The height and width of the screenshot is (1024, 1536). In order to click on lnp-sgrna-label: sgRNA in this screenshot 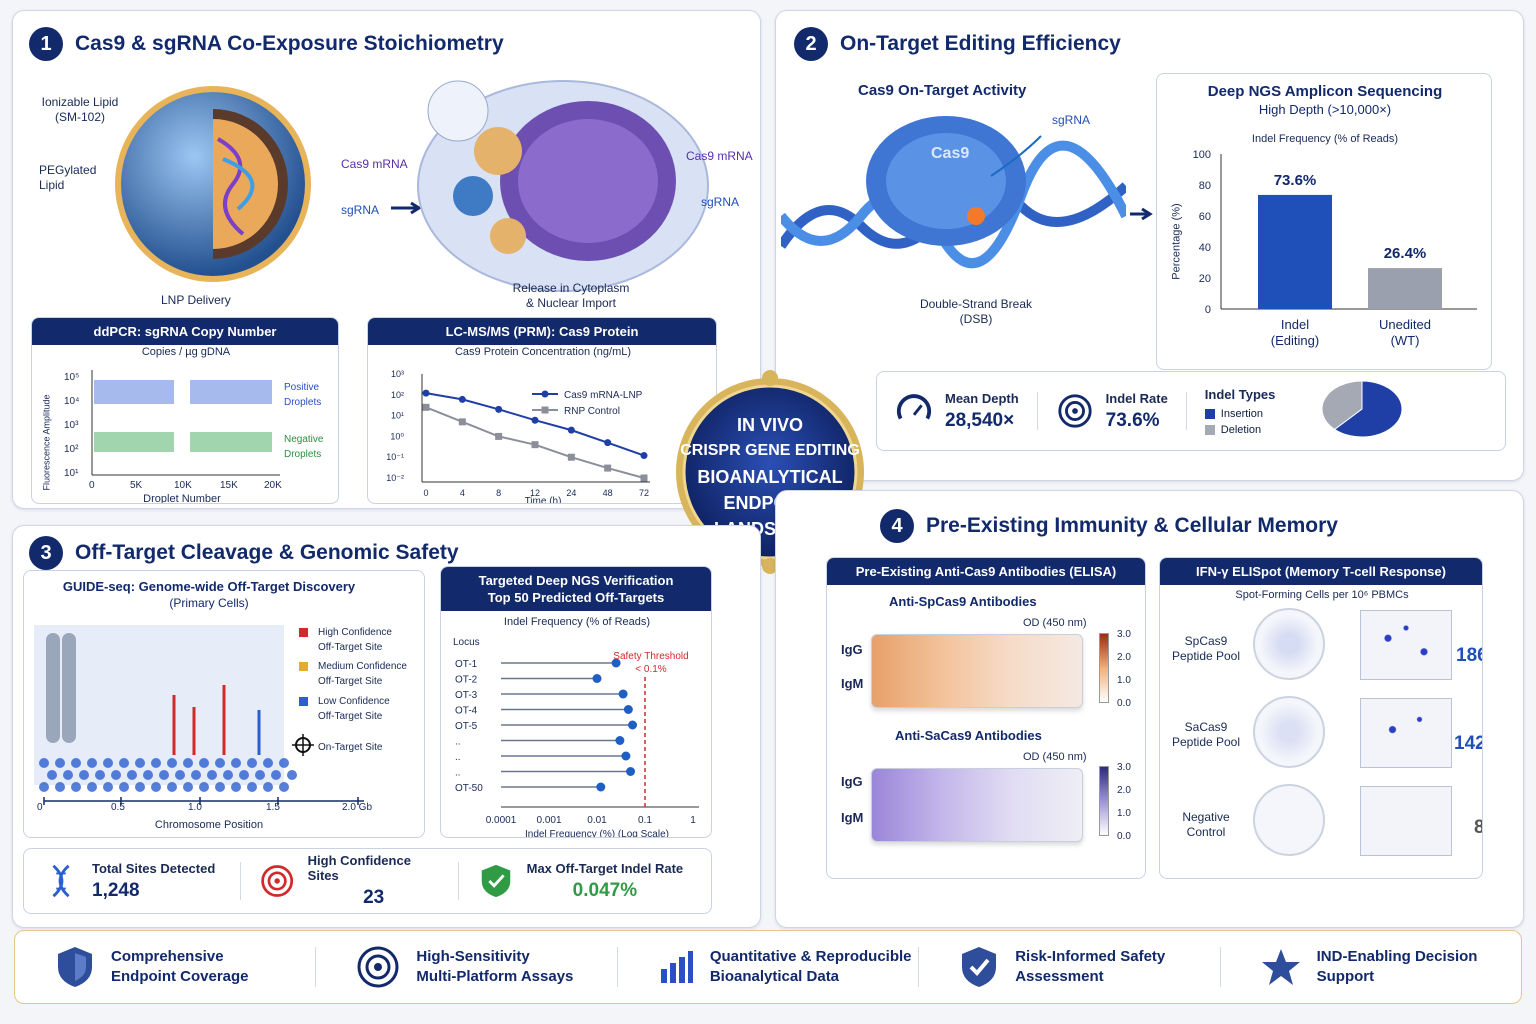, I will do `click(360, 210)`.